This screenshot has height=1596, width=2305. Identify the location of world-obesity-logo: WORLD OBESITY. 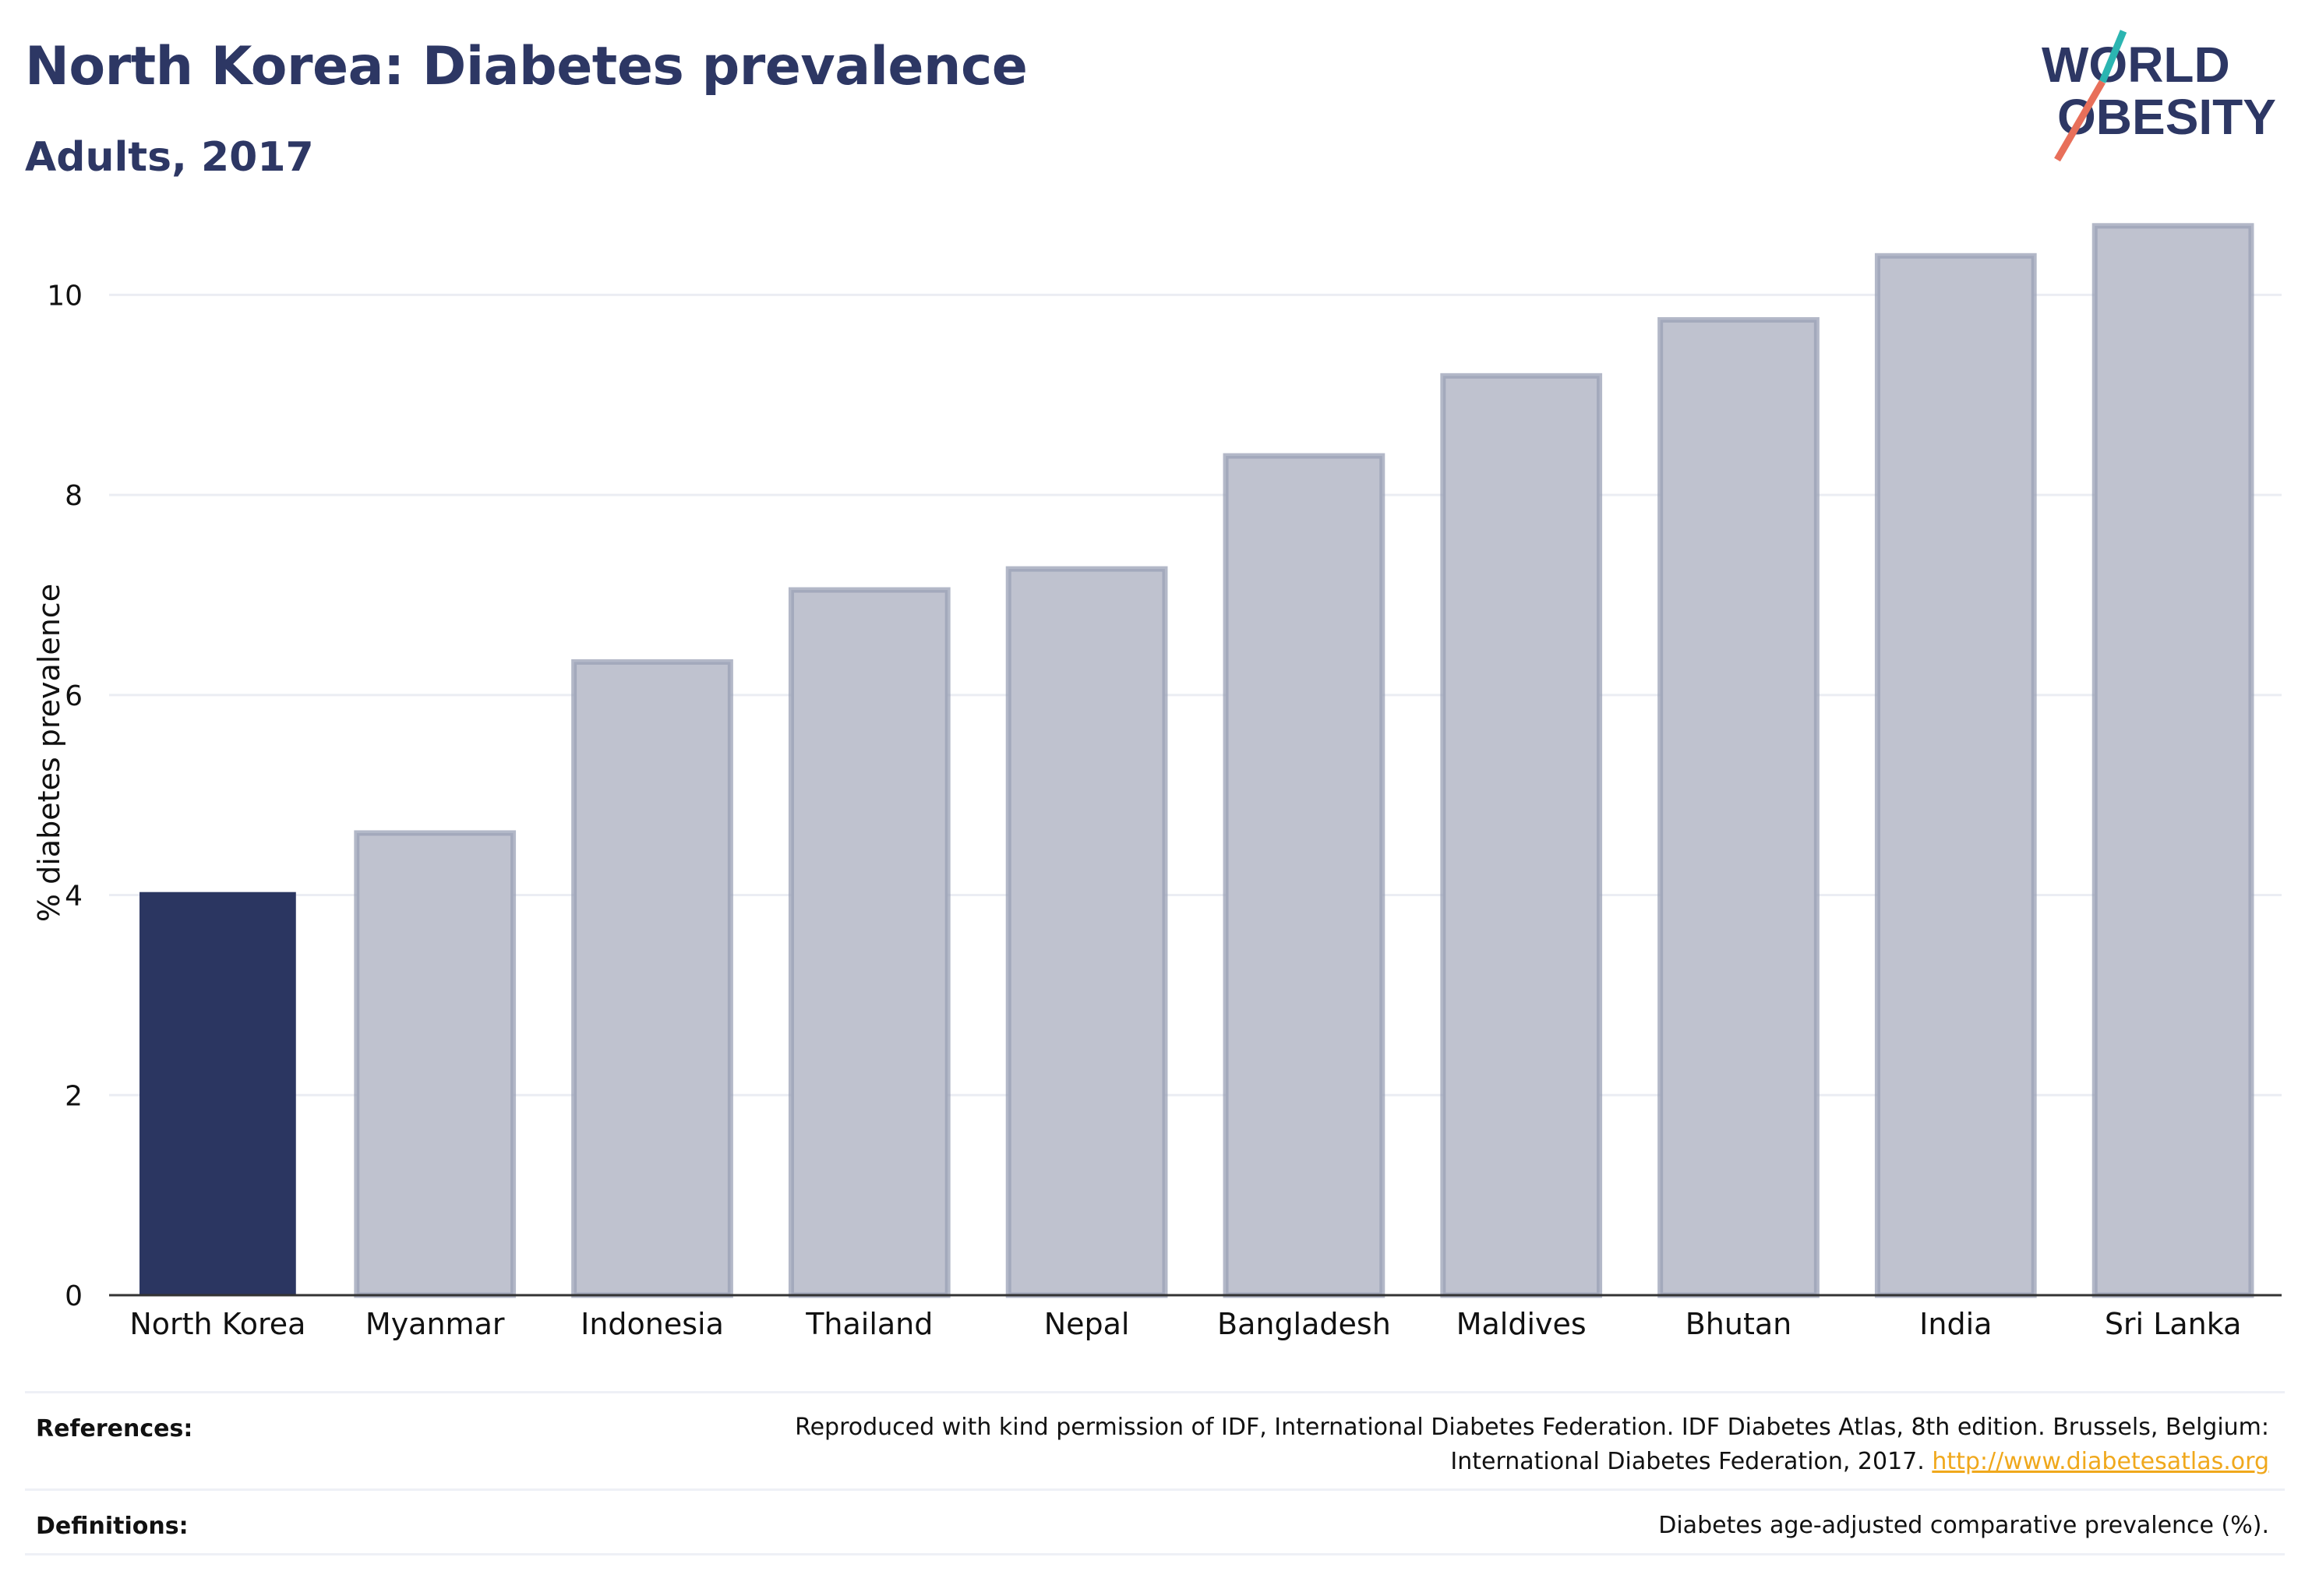
(2159, 96).